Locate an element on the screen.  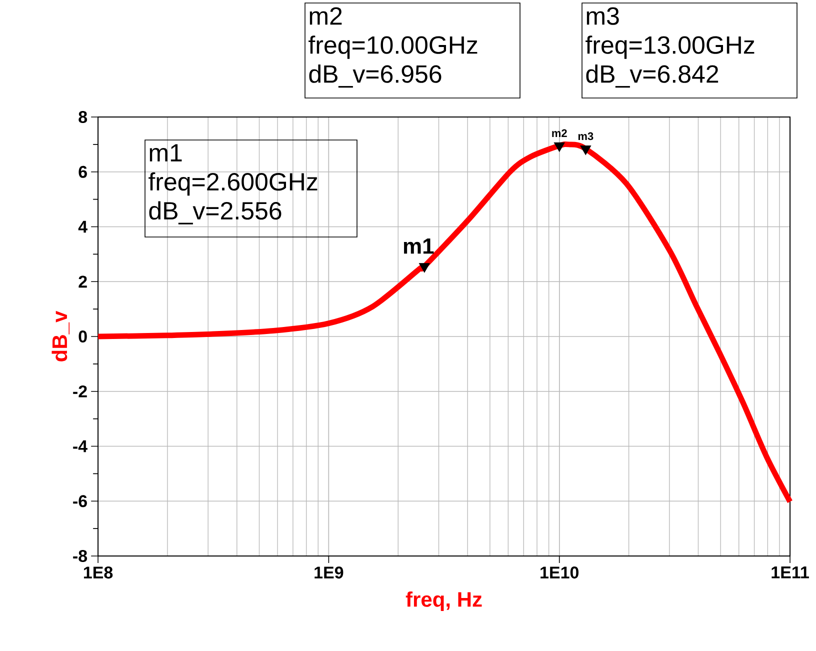
y-tick-label: 4 is located at coordinates (83, 226).